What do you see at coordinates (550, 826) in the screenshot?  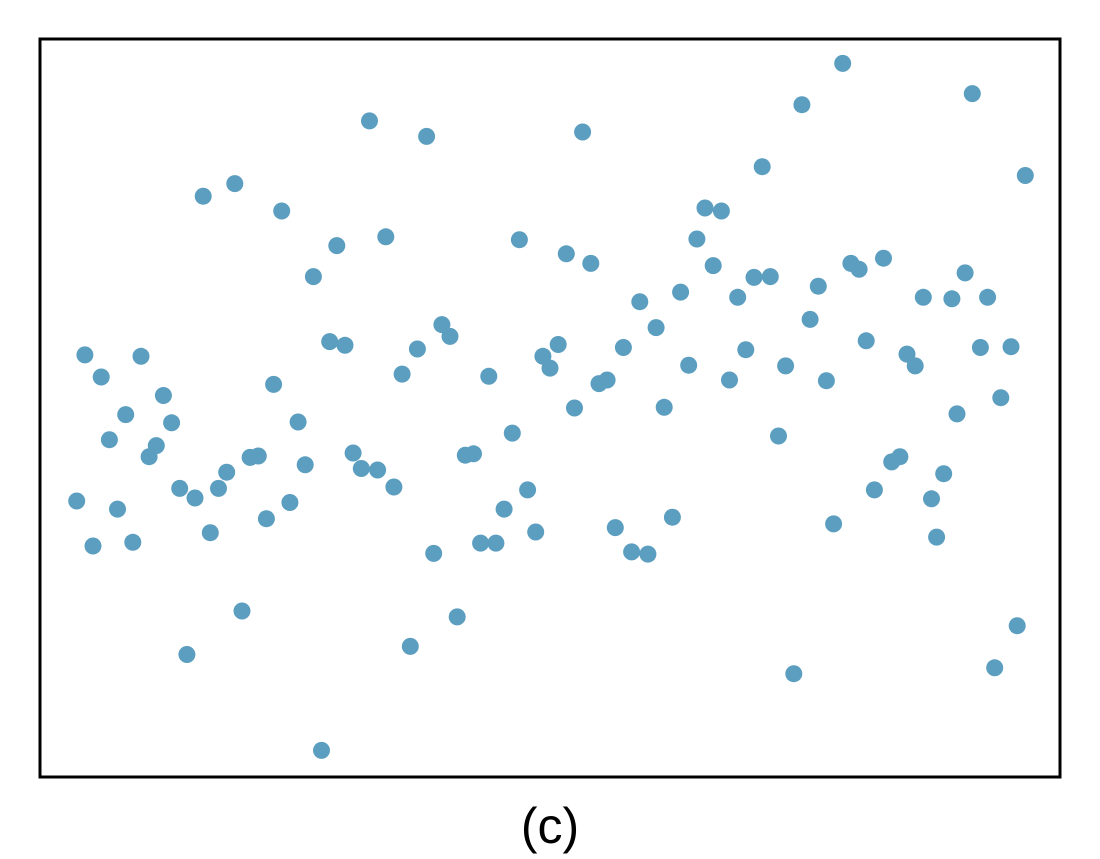 I see `panel-label: (c)` at bounding box center [550, 826].